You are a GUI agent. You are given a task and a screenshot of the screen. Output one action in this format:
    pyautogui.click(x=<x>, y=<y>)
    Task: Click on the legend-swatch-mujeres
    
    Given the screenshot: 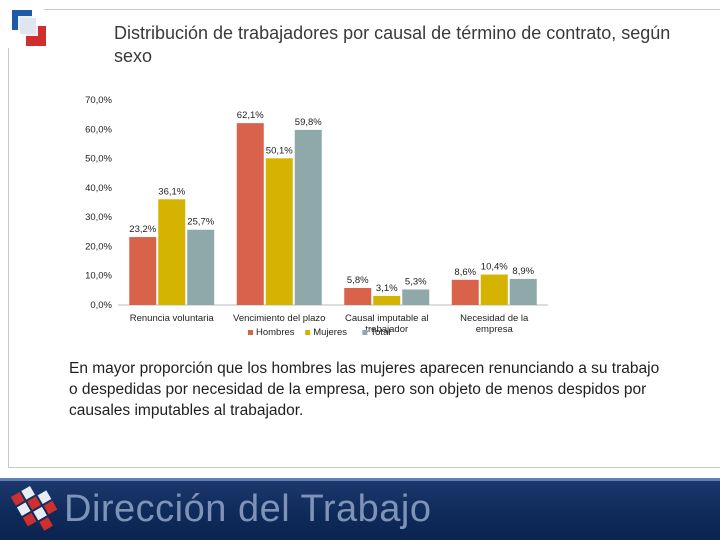 What is the action you would take?
    pyautogui.click(x=308, y=332)
    